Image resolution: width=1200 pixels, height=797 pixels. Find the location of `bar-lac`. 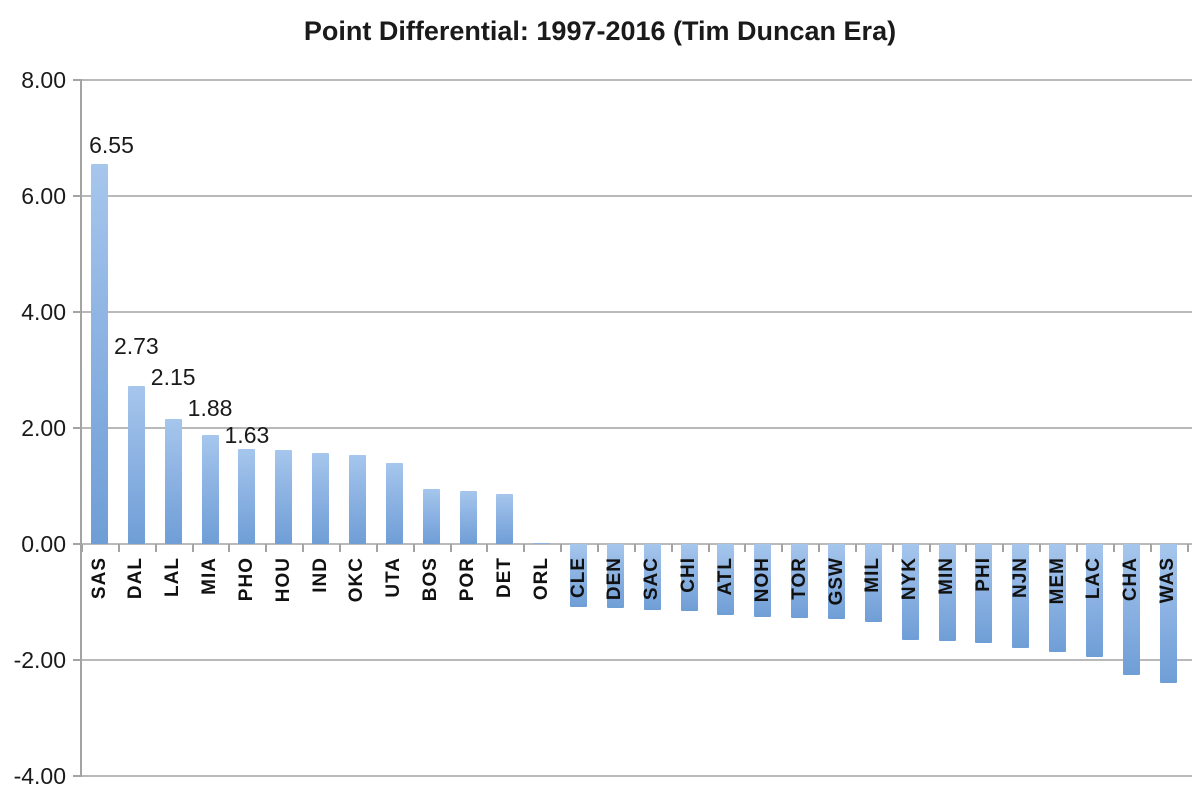

bar-lac is located at coordinates (1094, 600).